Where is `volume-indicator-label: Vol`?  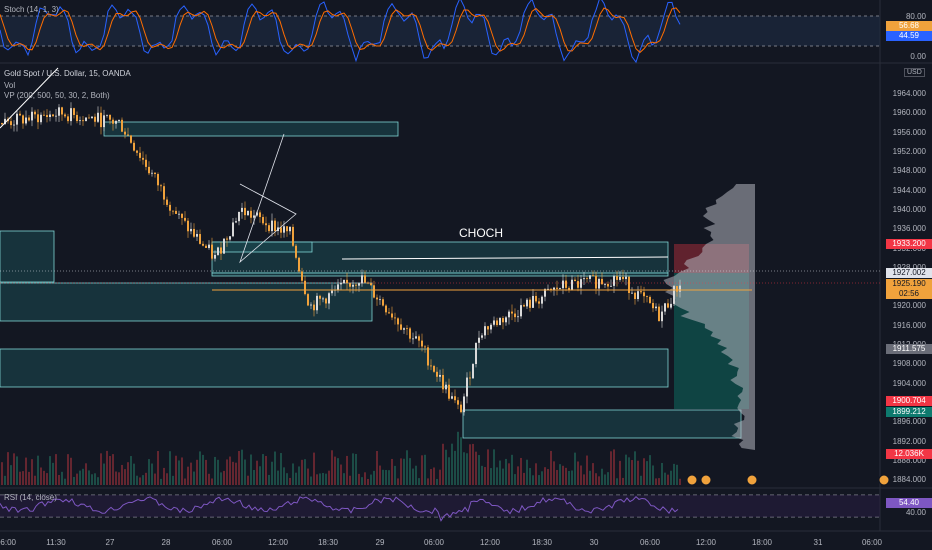
volume-indicator-label: Vol is located at coordinates (10, 85).